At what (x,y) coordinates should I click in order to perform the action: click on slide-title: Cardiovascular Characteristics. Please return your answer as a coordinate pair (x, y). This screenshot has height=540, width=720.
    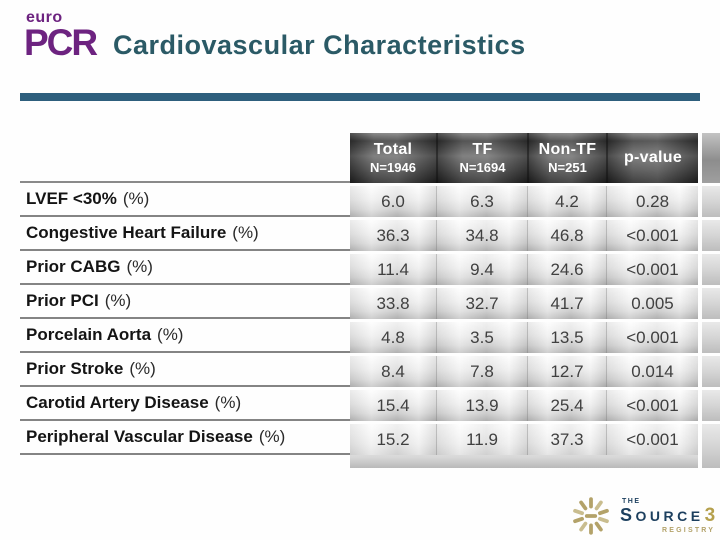
    Looking at the image, I should click on (319, 45).